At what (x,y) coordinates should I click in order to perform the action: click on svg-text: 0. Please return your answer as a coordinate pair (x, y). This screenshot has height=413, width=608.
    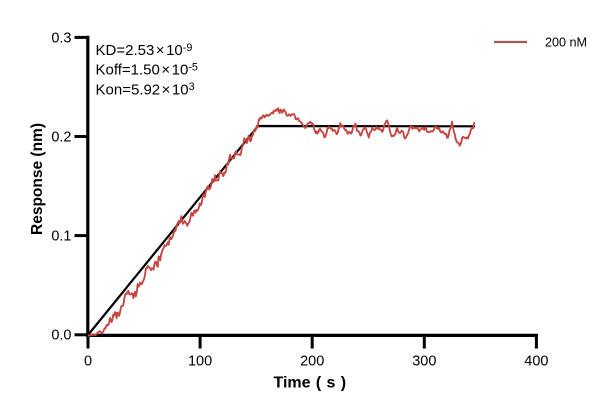
    Looking at the image, I should click on (88, 362).